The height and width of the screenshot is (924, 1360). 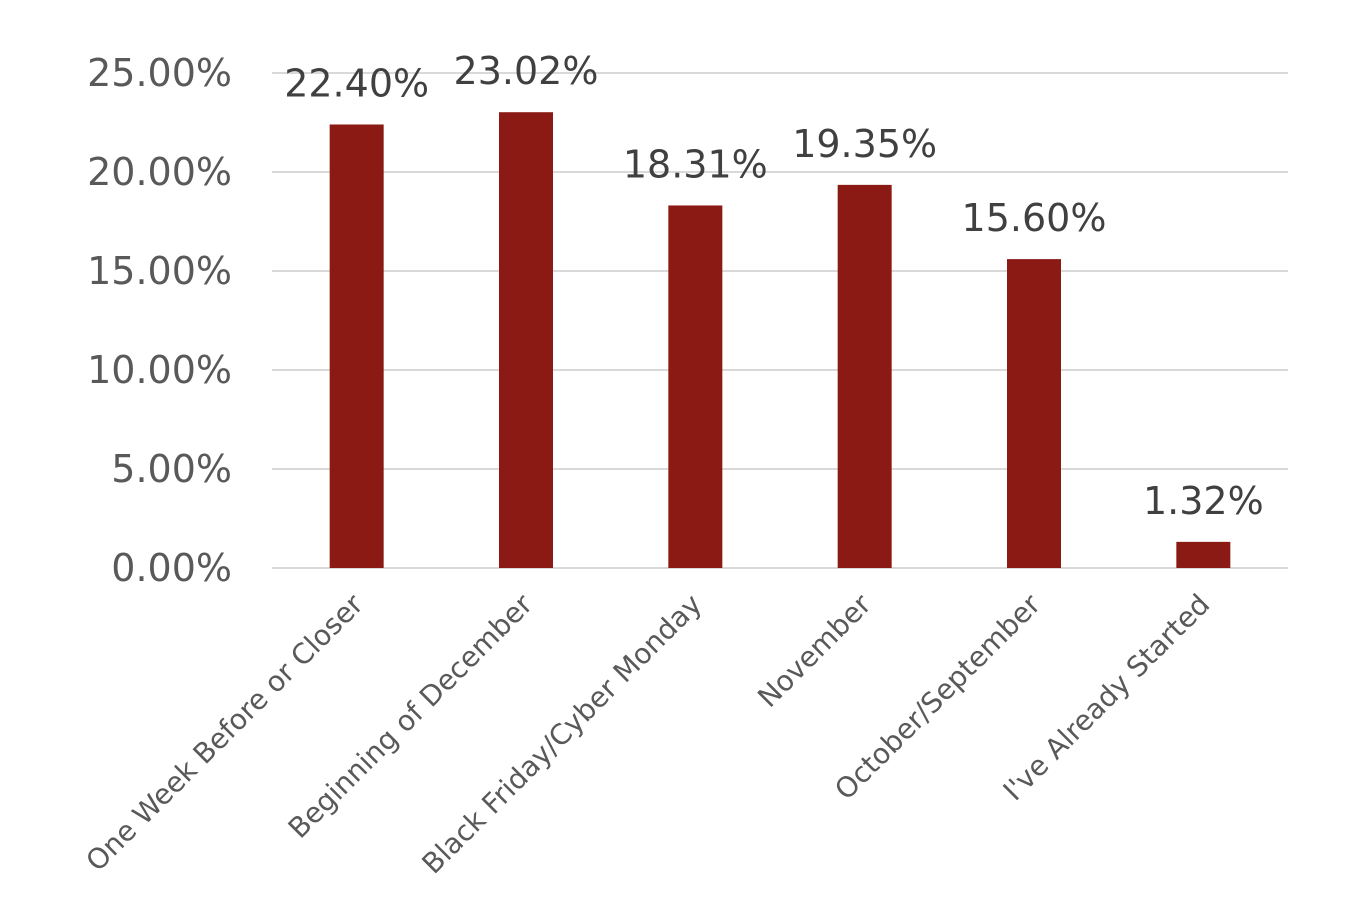 I want to click on y-tick-label: 0.00%, so click(x=171, y=568).